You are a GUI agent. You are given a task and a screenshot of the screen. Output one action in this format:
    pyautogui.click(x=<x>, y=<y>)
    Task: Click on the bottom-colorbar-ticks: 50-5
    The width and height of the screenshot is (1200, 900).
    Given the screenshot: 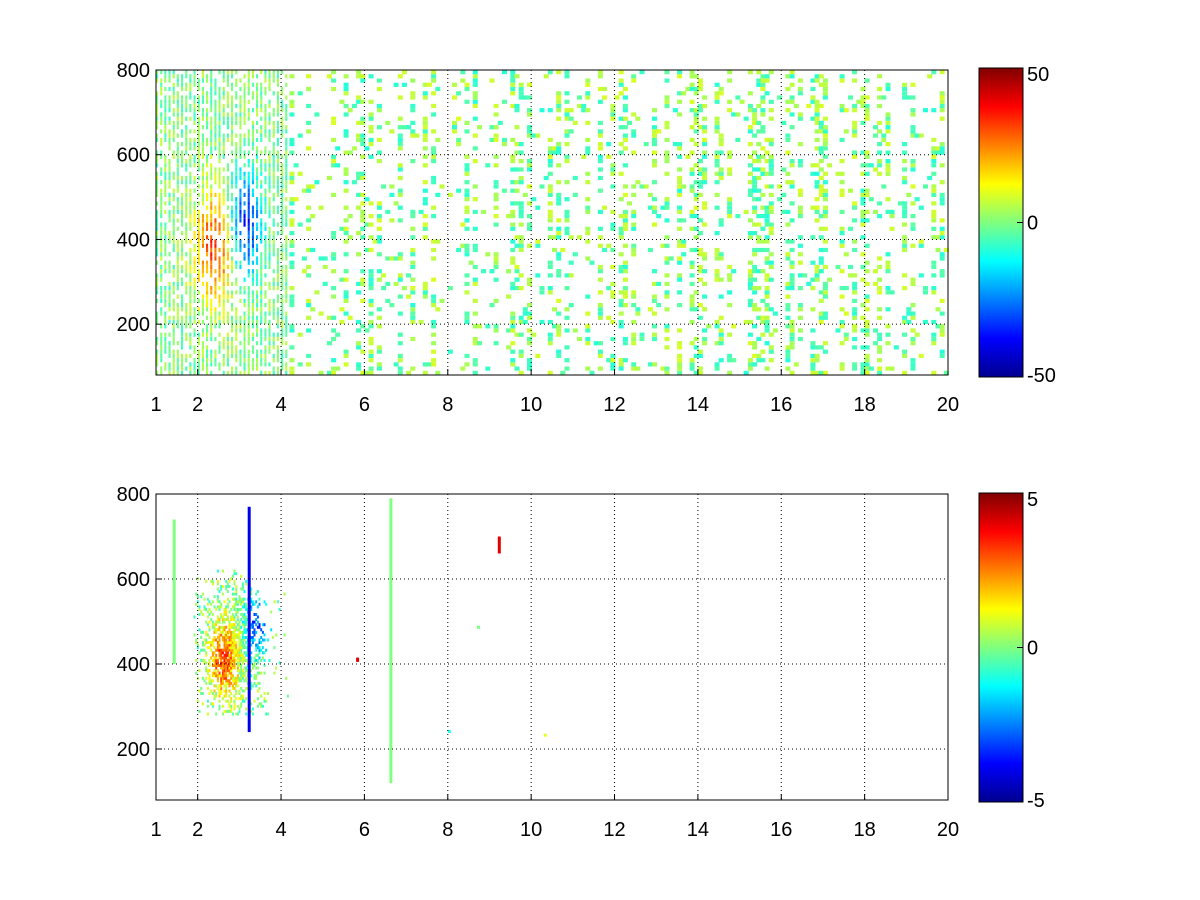 What is the action you would take?
    pyautogui.click(x=1031, y=650)
    